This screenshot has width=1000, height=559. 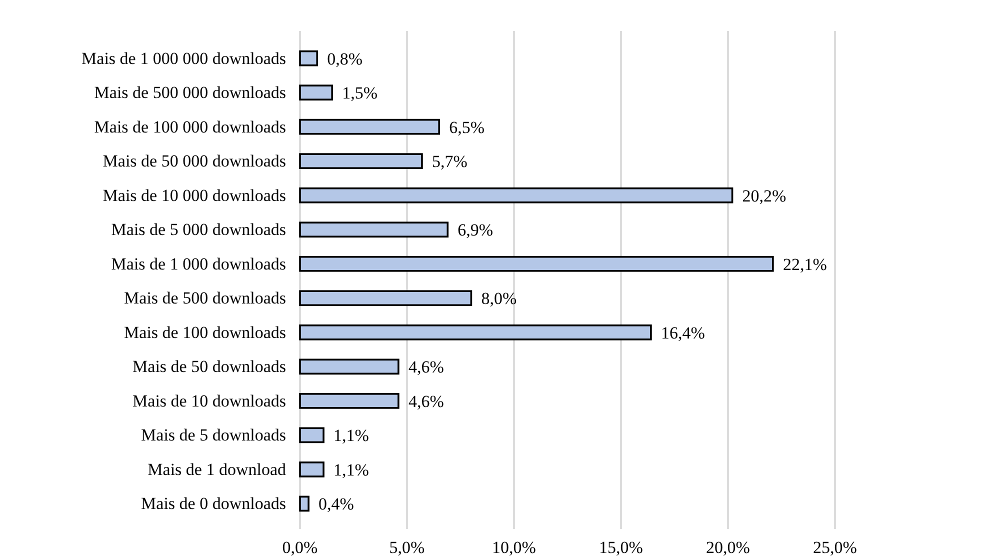 What do you see at coordinates (476, 230) in the screenshot?
I see `data-label: 6,9%` at bounding box center [476, 230].